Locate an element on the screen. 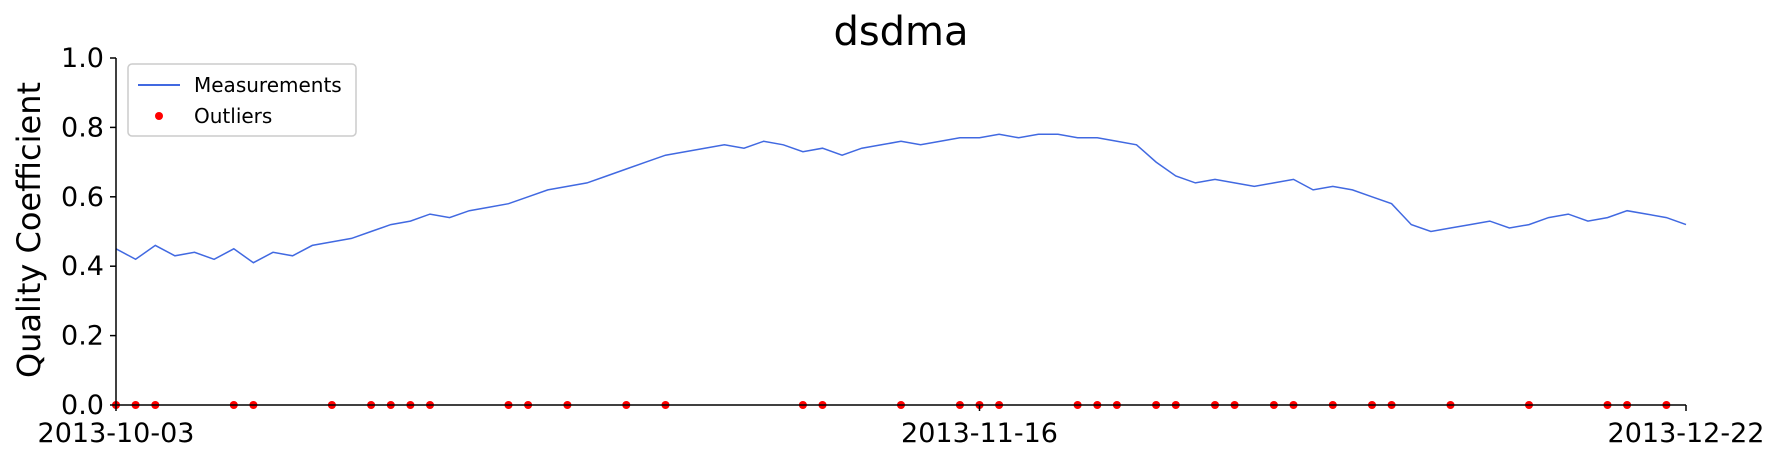  legend-frame is located at coordinates (242, 100).